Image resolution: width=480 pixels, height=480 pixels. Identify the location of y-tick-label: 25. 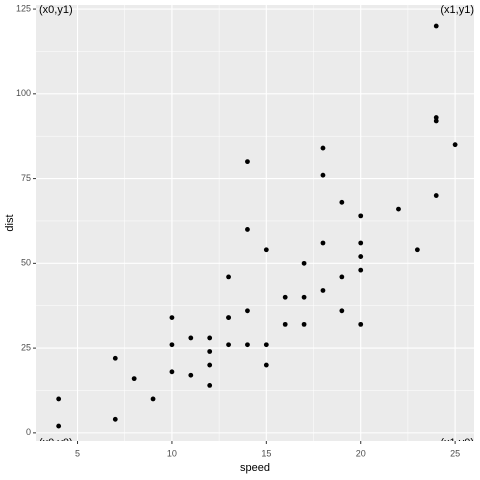
(26, 347).